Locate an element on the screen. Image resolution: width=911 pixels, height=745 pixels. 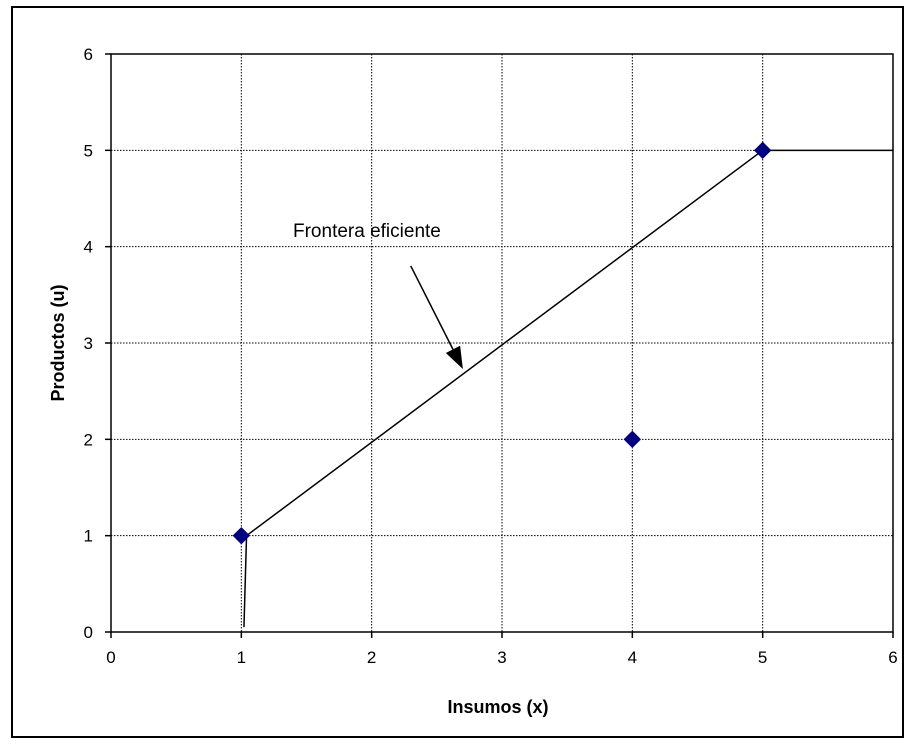
x-tick-label: 2 is located at coordinates (371, 657).